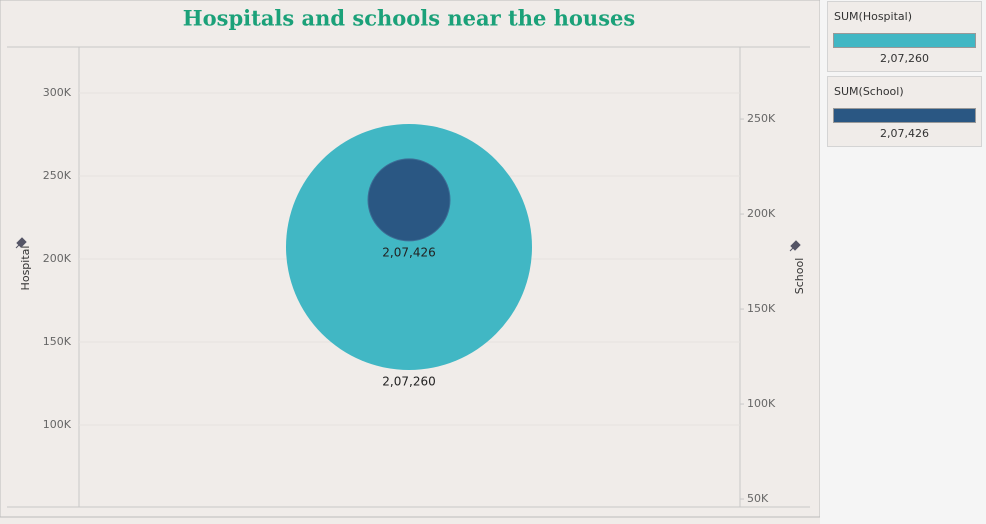  Describe the element at coordinates (799, 276) in the screenshot. I see `y2-axis-label: School` at that location.